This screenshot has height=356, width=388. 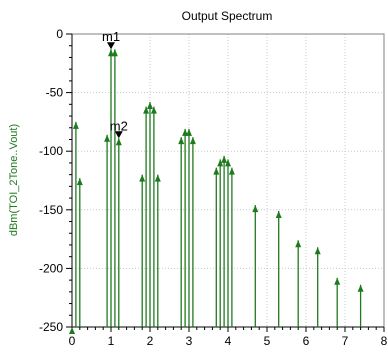 I want to click on y-tick-label: -100, so click(x=51, y=151).